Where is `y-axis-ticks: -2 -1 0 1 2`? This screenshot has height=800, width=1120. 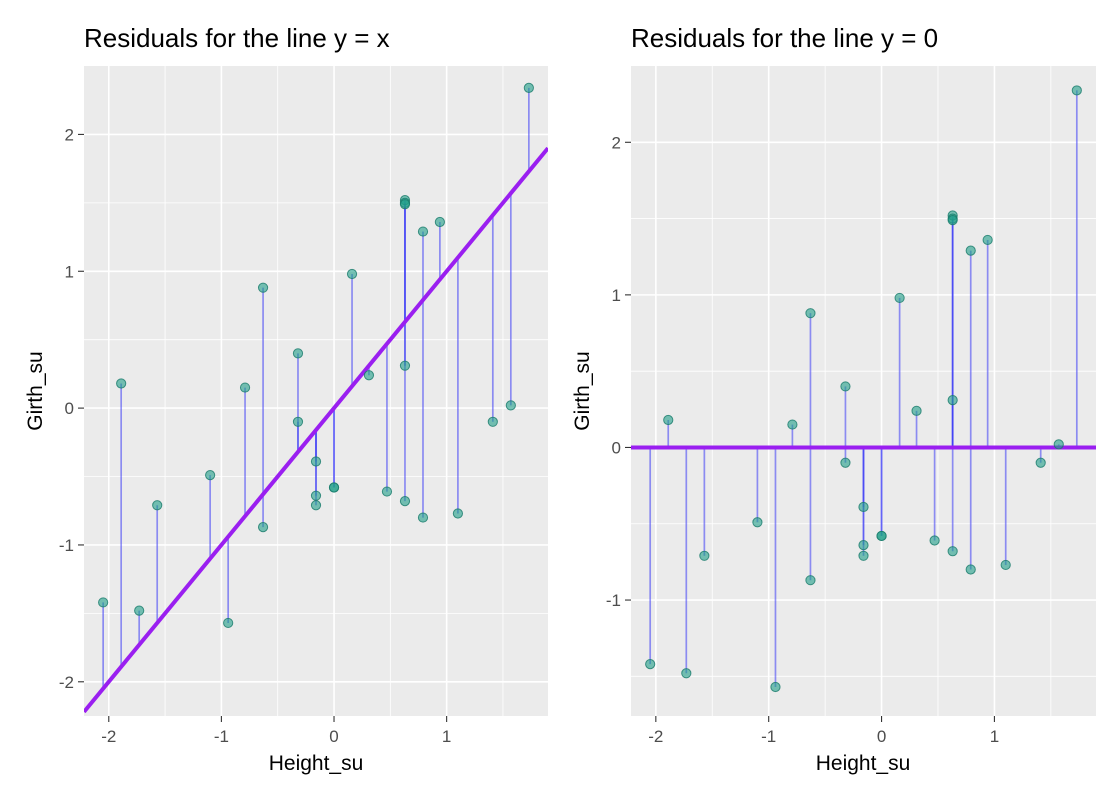
y-axis-ticks: -2 -1 0 1 2 is located at coordinates (71, 408).